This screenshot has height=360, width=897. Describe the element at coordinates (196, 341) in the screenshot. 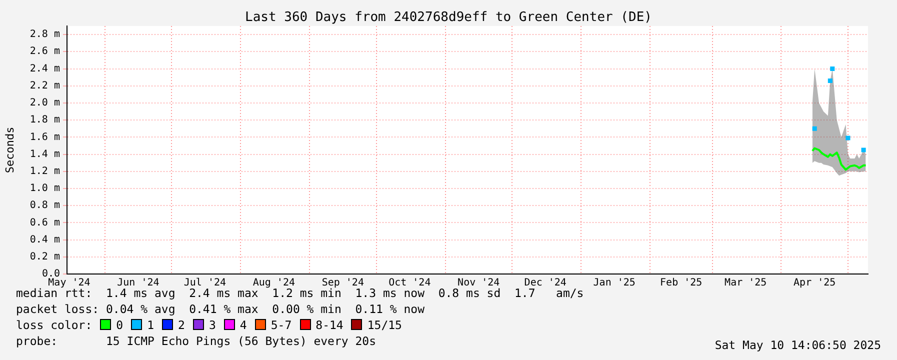

I see `text: probe: 15 ICMP Echo Pings (56 Bytes) every 20s` at that location.